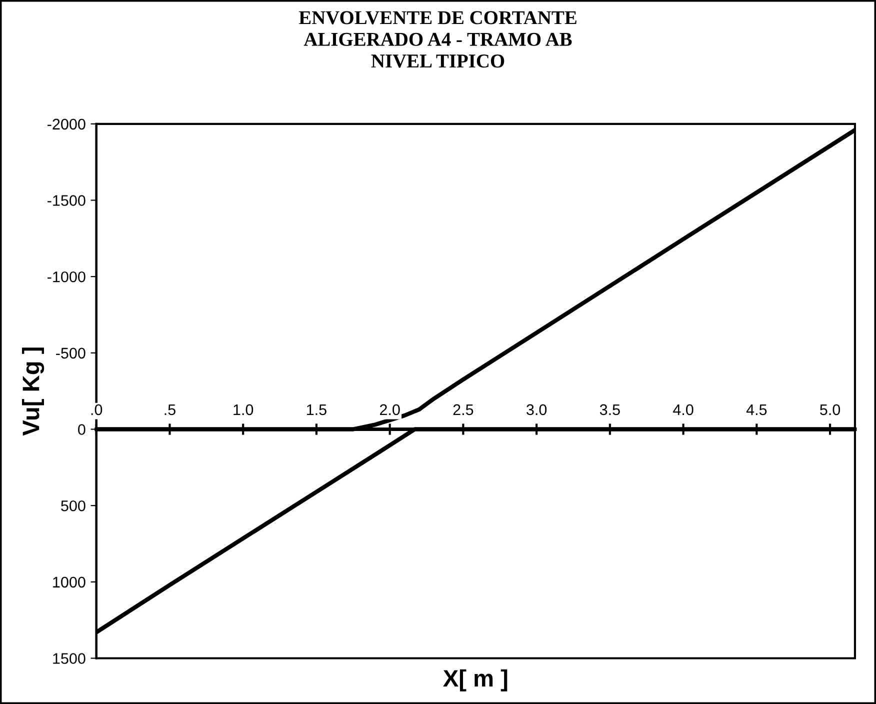 Image resolution: width=876 pixels, height=704 pixels. Describe the element at coordinates (536, 410) in the screenshot. I see `x-tick-label: 3.0` at that location.